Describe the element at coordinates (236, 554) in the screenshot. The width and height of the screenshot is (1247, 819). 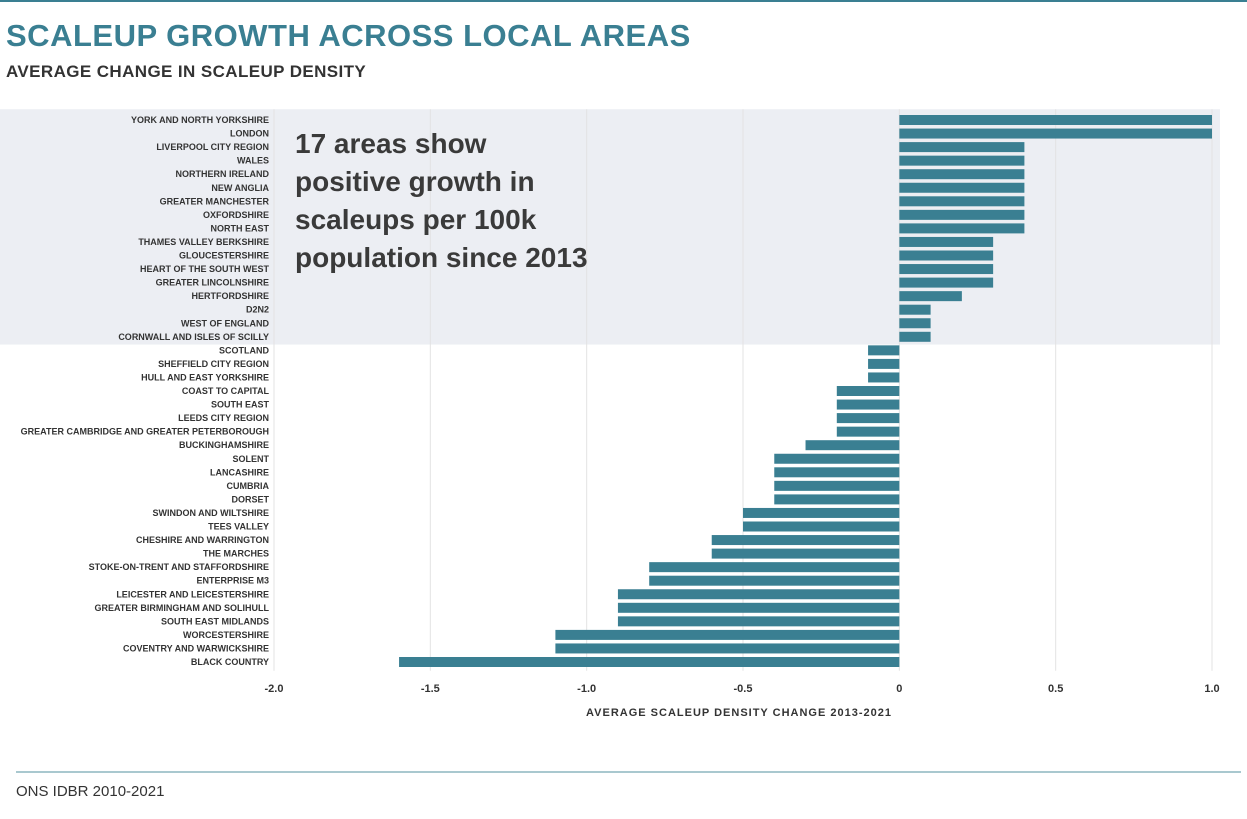
I see `category-label: THE MARCHES` at that location.